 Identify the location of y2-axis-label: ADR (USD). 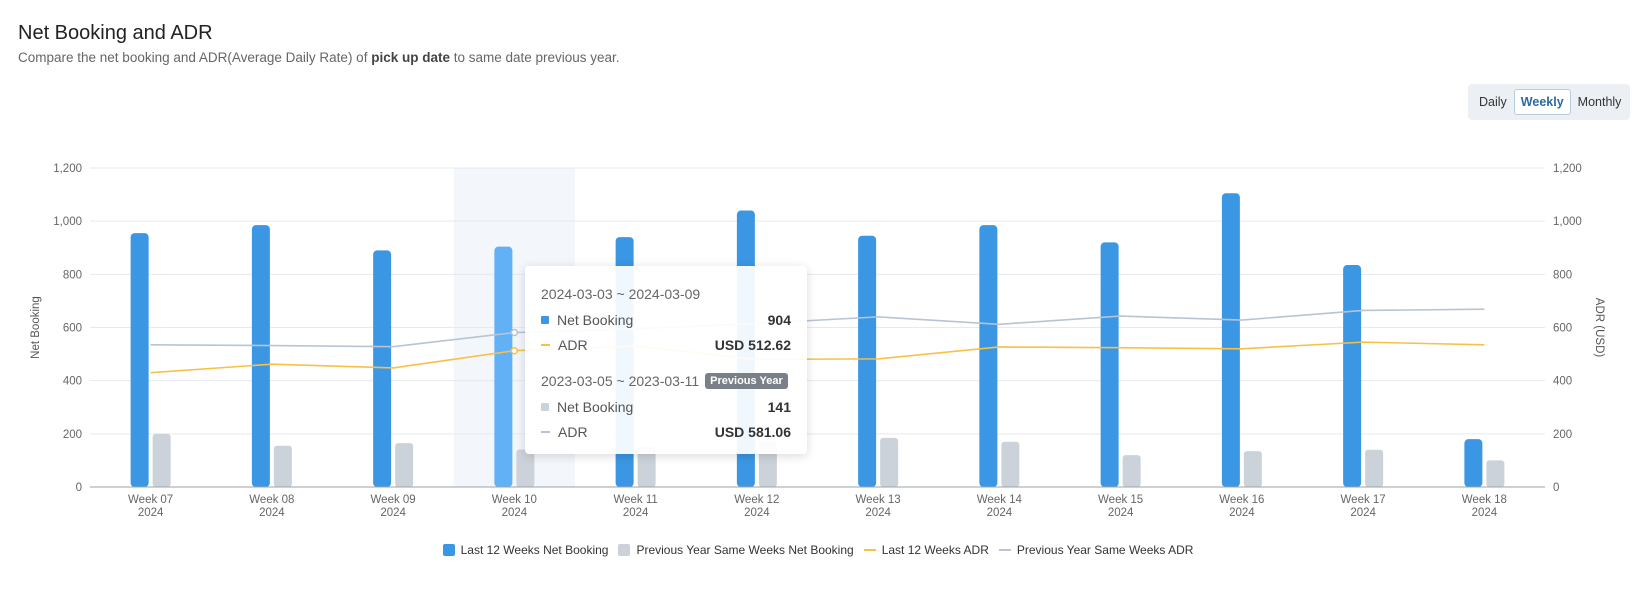
(1599, 328).